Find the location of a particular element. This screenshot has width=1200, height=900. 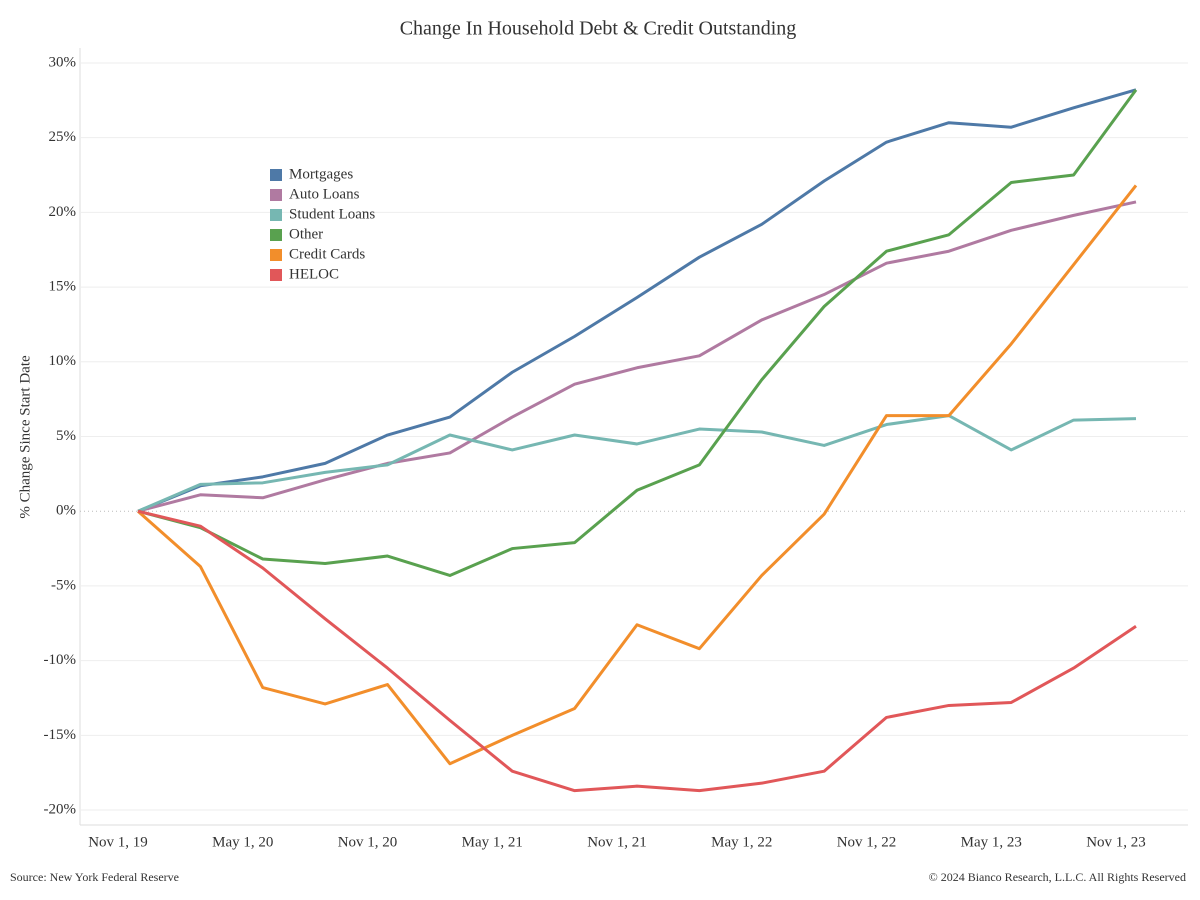

legend-label: Other is located at coordinates (306, 234).